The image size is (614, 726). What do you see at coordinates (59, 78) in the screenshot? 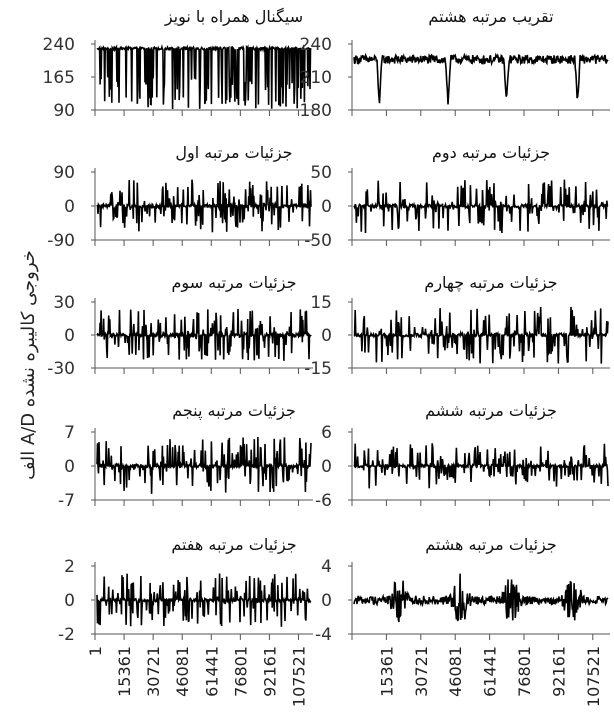
I see `y-tick-label: 165` at bounding box center [59, 78].